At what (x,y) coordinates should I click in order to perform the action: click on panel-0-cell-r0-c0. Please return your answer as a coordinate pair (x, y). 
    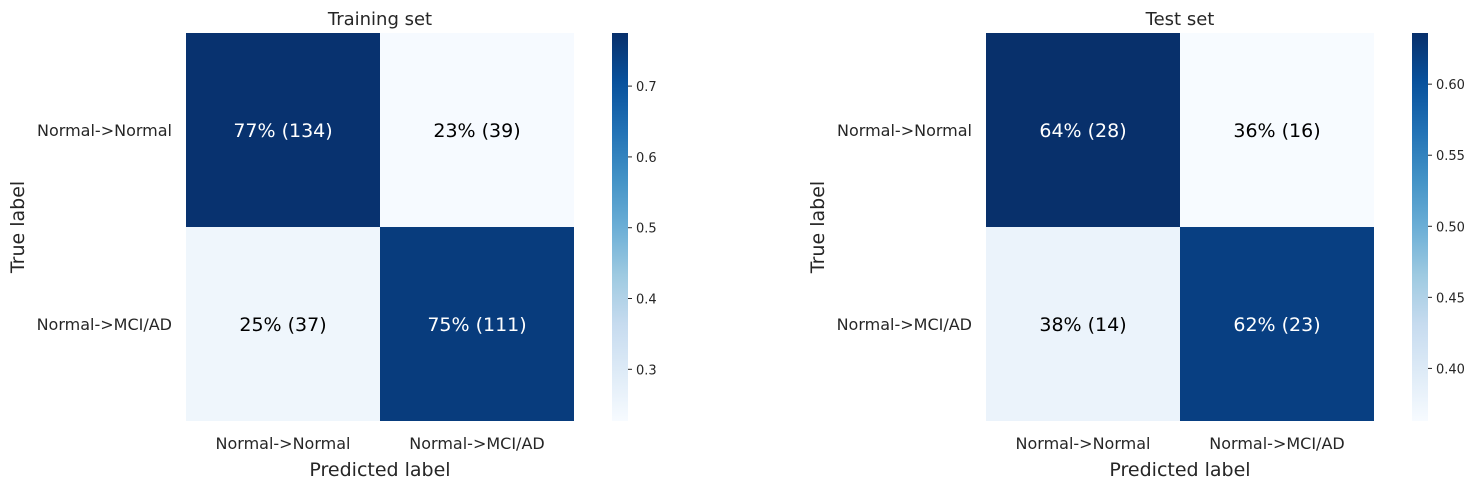
    Looking at the image, I should click on (283, 130).